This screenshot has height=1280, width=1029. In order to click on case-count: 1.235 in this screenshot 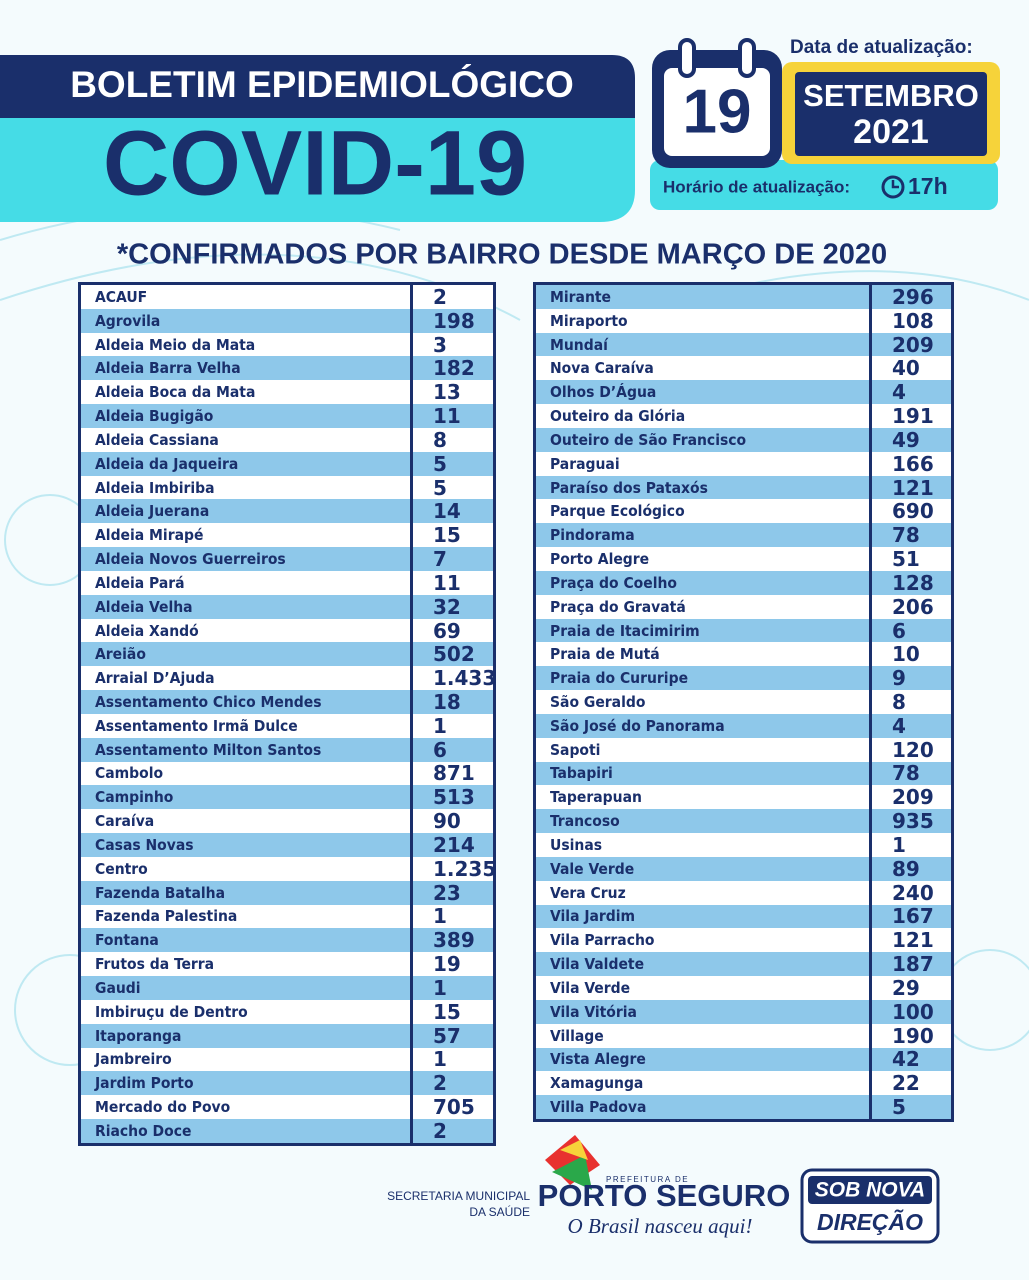, I will do `click(465, 868)`.